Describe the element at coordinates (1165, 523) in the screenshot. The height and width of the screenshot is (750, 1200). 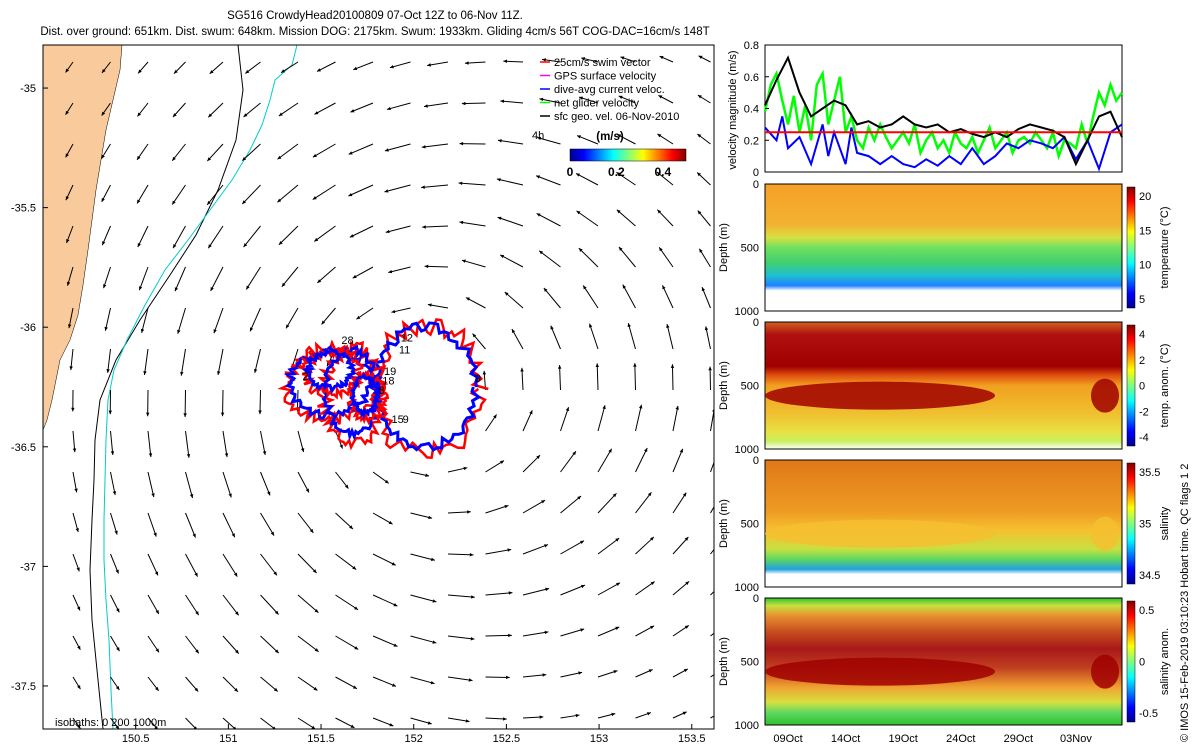
I see `section-colorbar-label: salinity` at that location.